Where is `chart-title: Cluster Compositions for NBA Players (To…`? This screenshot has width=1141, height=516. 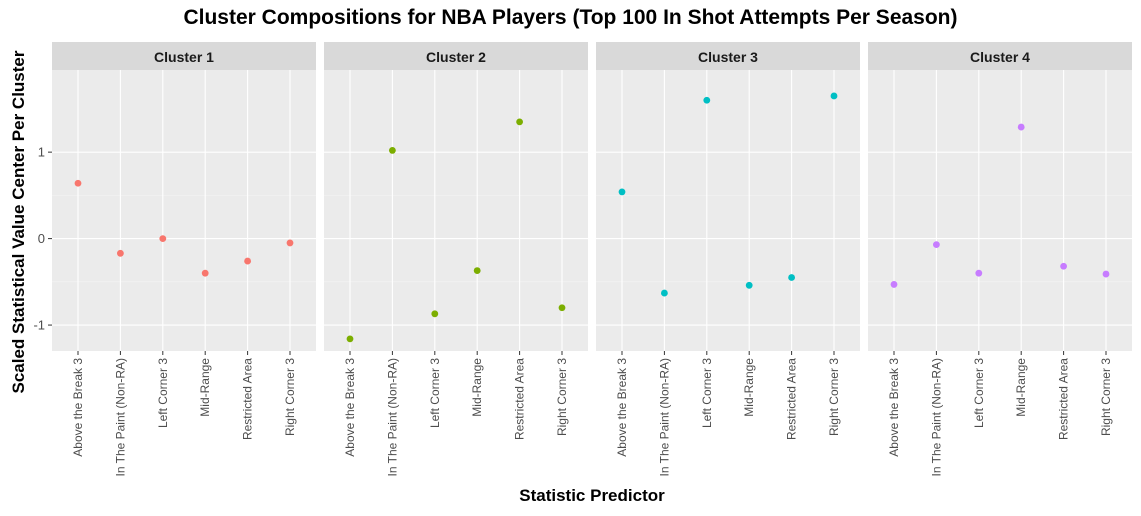 chart-title: Cluster Compositions for NBA Players (To… is located at coordinates (570, 17).